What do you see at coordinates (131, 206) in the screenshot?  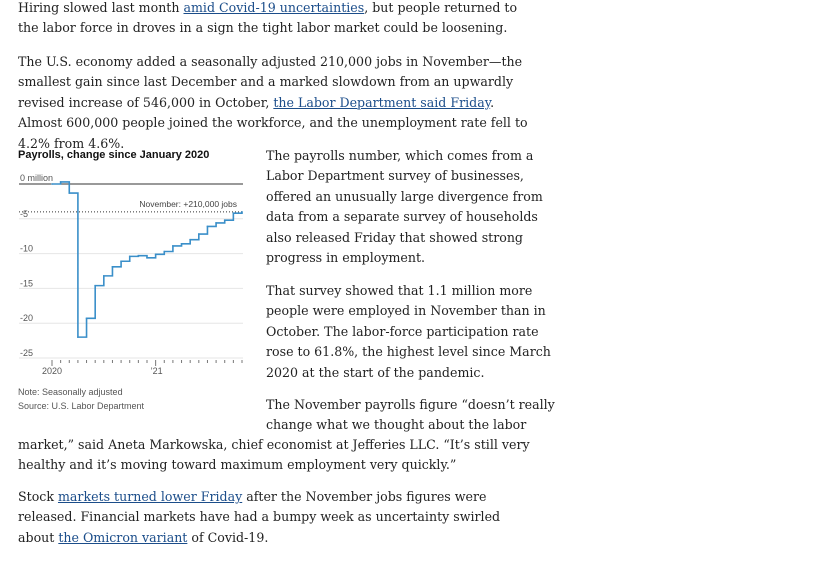 I see `chart-reference-line: November: +210,000 jobs` at bounding box center [131, 206].